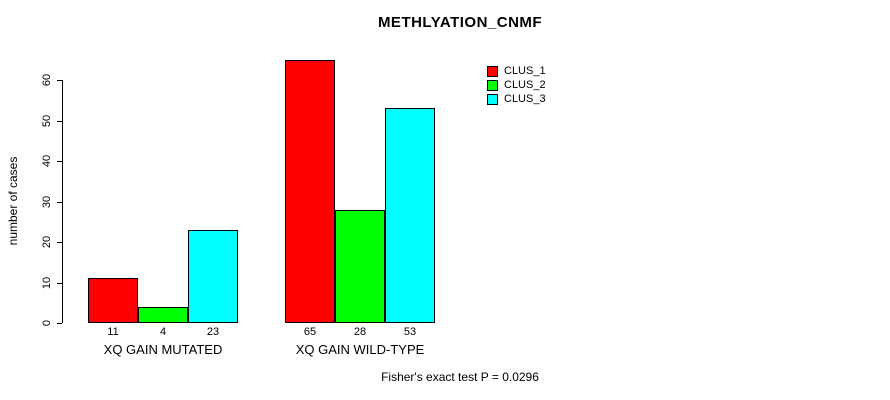 The image size is (890, 400). Describe the element at coordinates (47, 161) in the screenshot. I see `y-axis-tick-label: 40` at that location.